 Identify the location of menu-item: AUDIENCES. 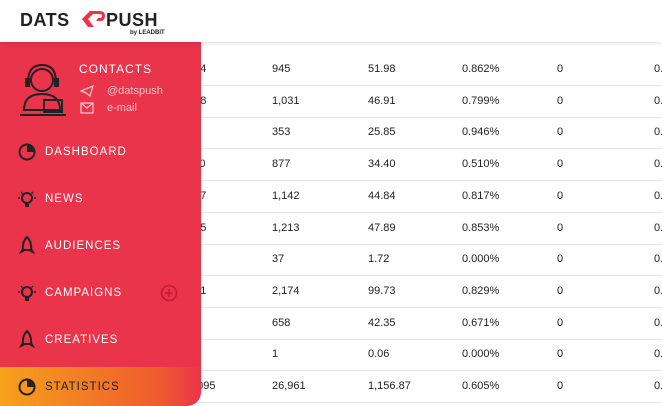
(100, 246).